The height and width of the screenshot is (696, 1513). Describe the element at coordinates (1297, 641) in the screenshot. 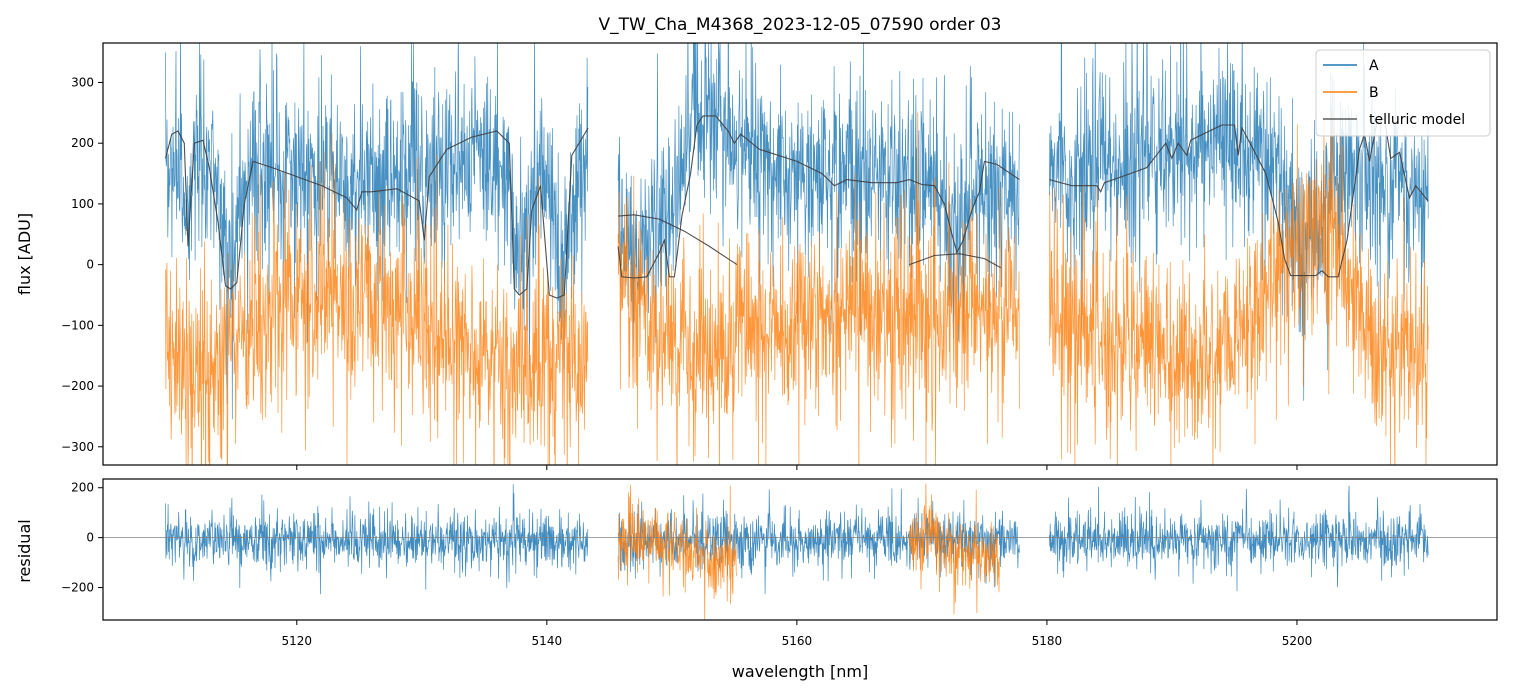

I see `x-tick-label: 5200` at that location.